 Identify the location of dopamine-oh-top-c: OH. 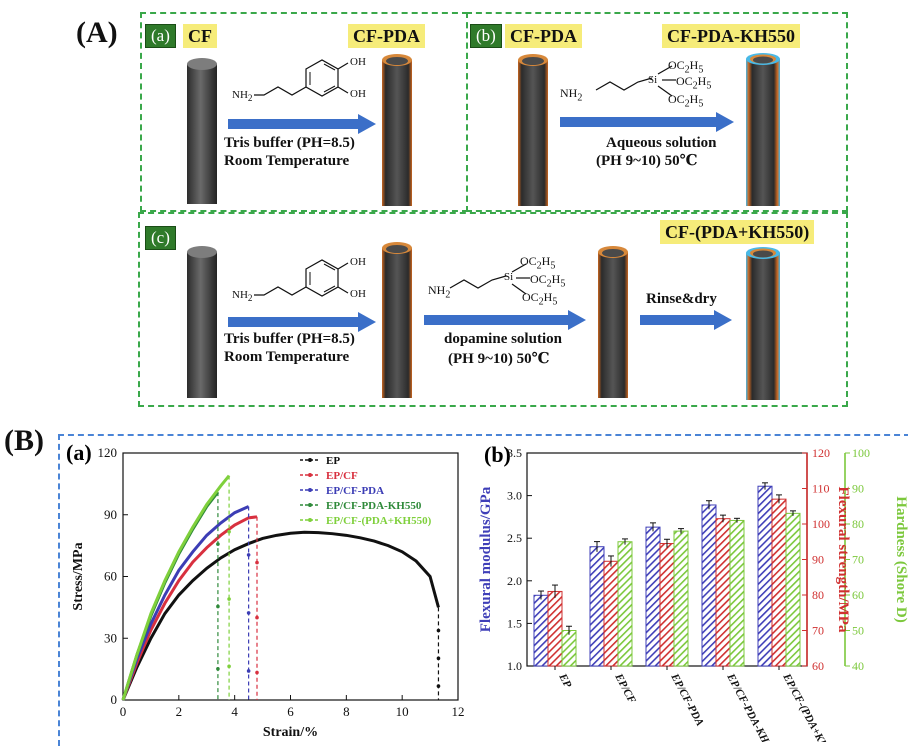
(358, 262).